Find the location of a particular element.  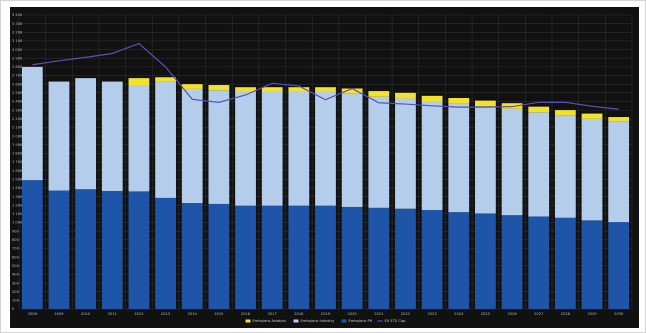

y-tick-label: 3 000 is located at coordinates (17, 50).